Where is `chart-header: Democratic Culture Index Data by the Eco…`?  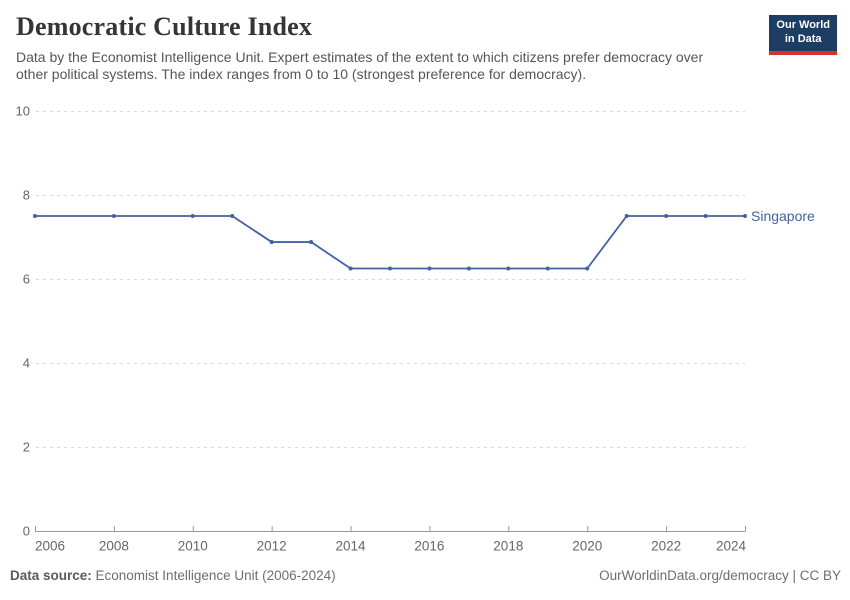
chart-header: Democratic Culture Index Data by the Eco… is located at coordinates (388, 48).